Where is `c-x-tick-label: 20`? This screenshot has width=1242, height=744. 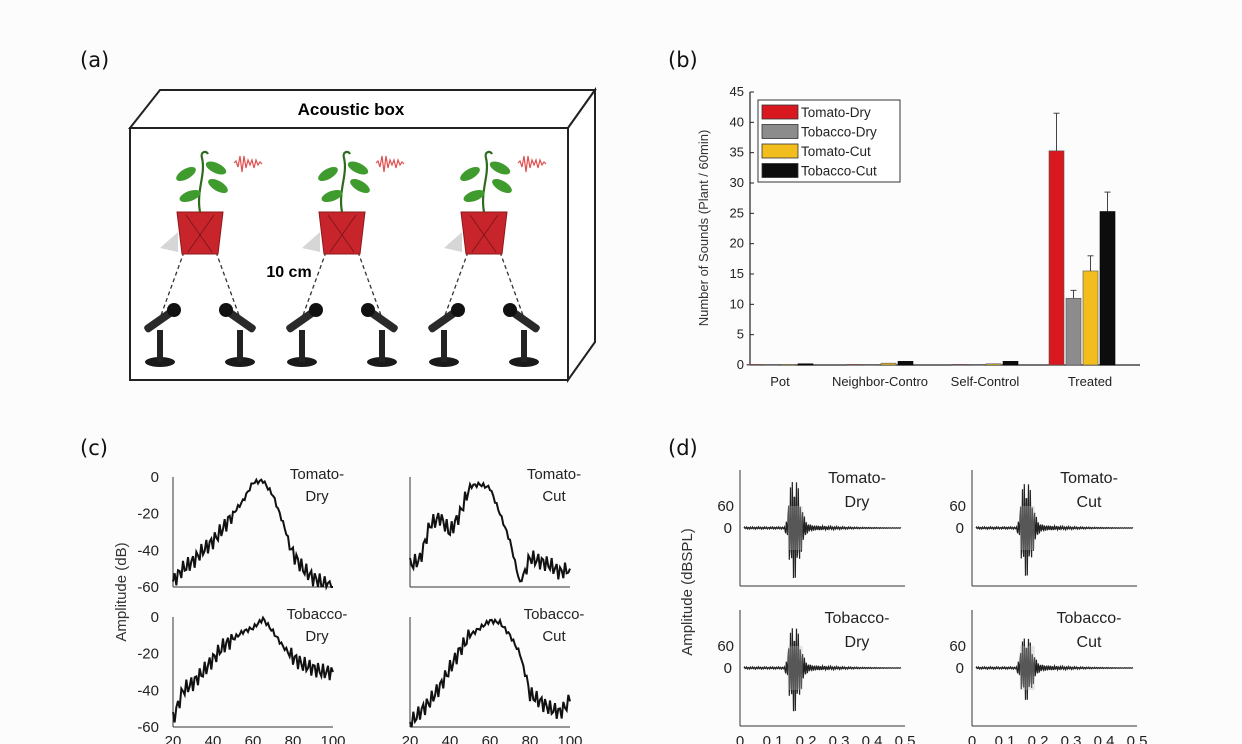 c-x-tick-label: 20 is located at coordinates (410, 738).